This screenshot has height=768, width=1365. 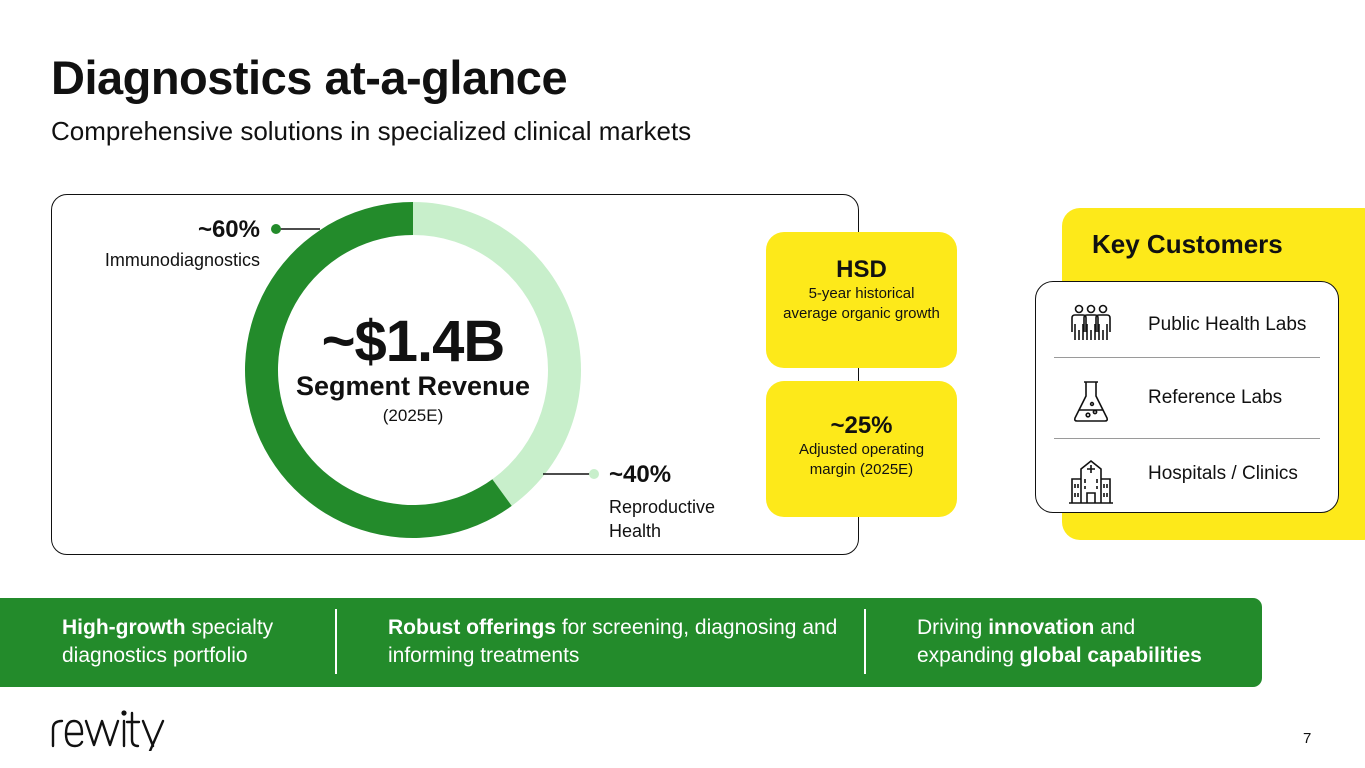 I want to click on revvity-logo, so click(x=108, y=730).